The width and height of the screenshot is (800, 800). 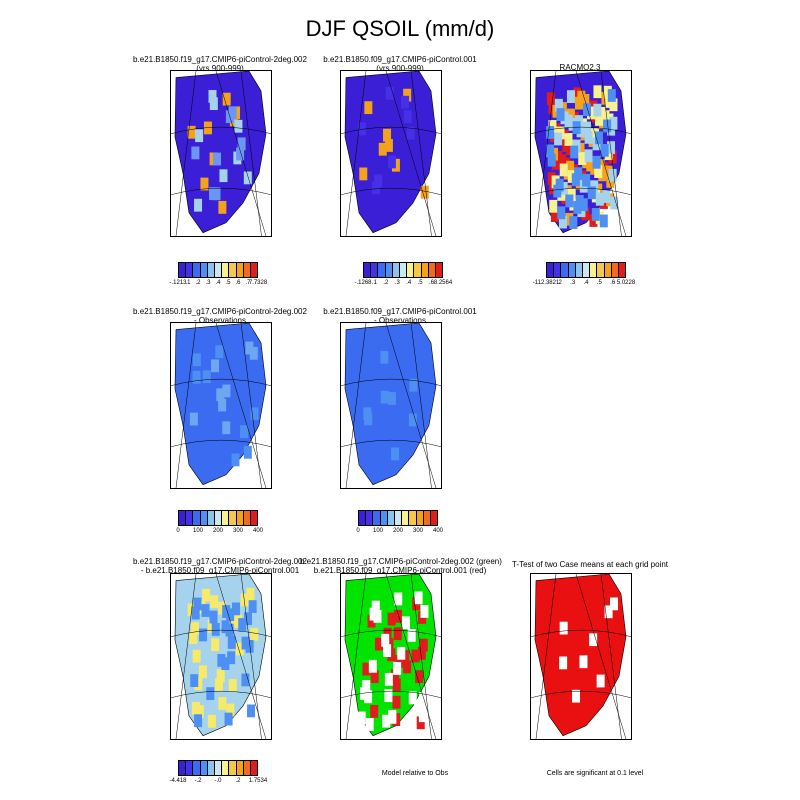 What do you see at coordinates (198, 781) in the screenshot?
I see `colorbar-label: -.2` at bounding box center [198, 781].